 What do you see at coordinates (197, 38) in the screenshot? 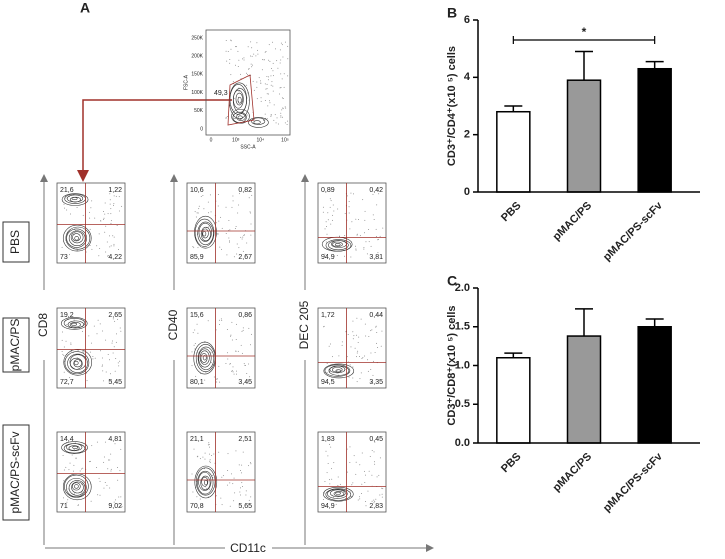
I see `y-tick-label: 250K` at bounding box center [197, 38].